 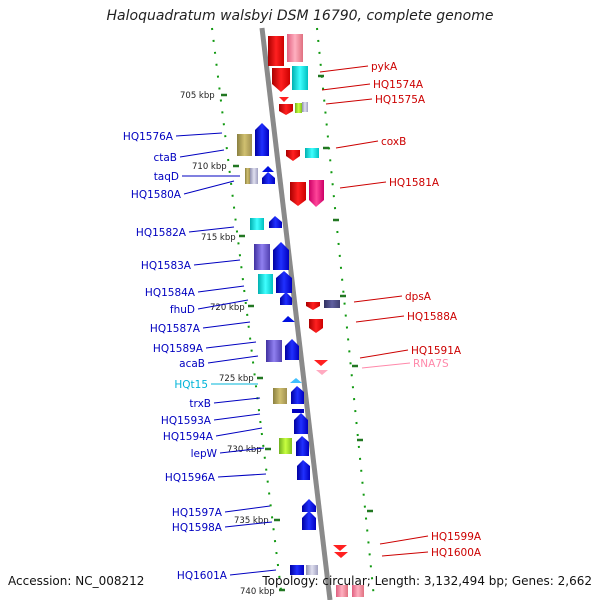 I want to click on ruler-label-705: 705 kbp, so click(x=197, y=96).